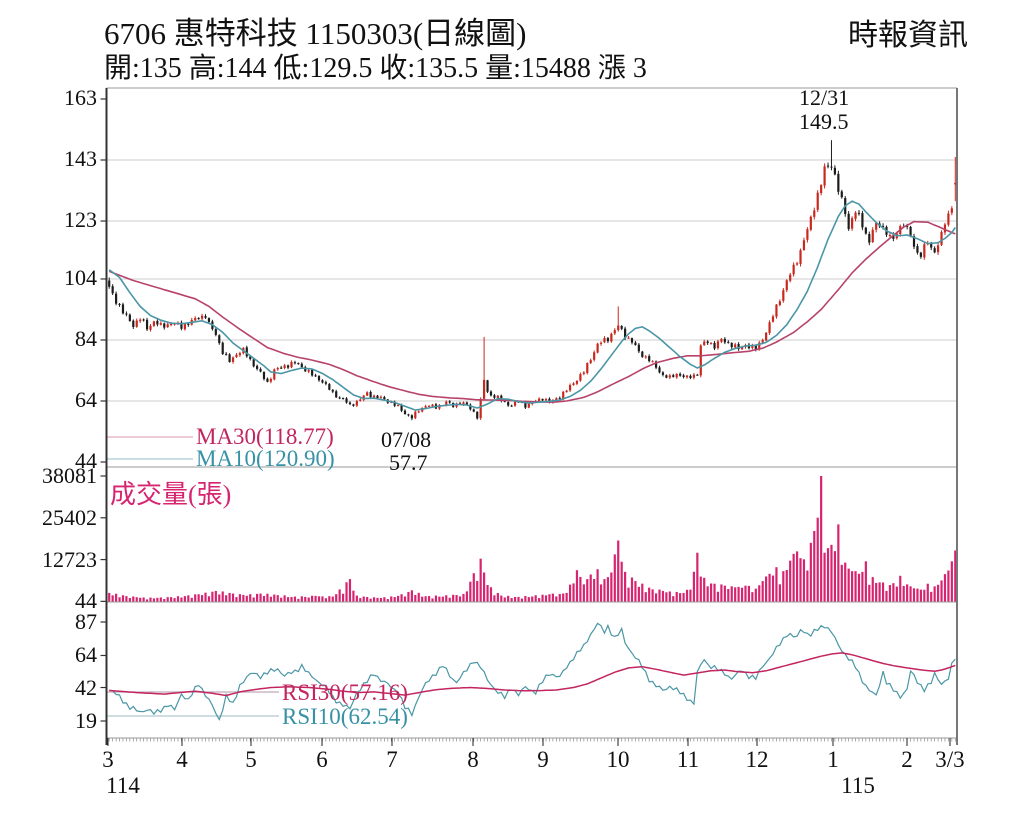 The height and width of the screenshot is (819, 1024). What do you see at coordinates (908, 35) in the screenshot?
I see `brand-label: 時報資訊` at bounding box center [908, 35].